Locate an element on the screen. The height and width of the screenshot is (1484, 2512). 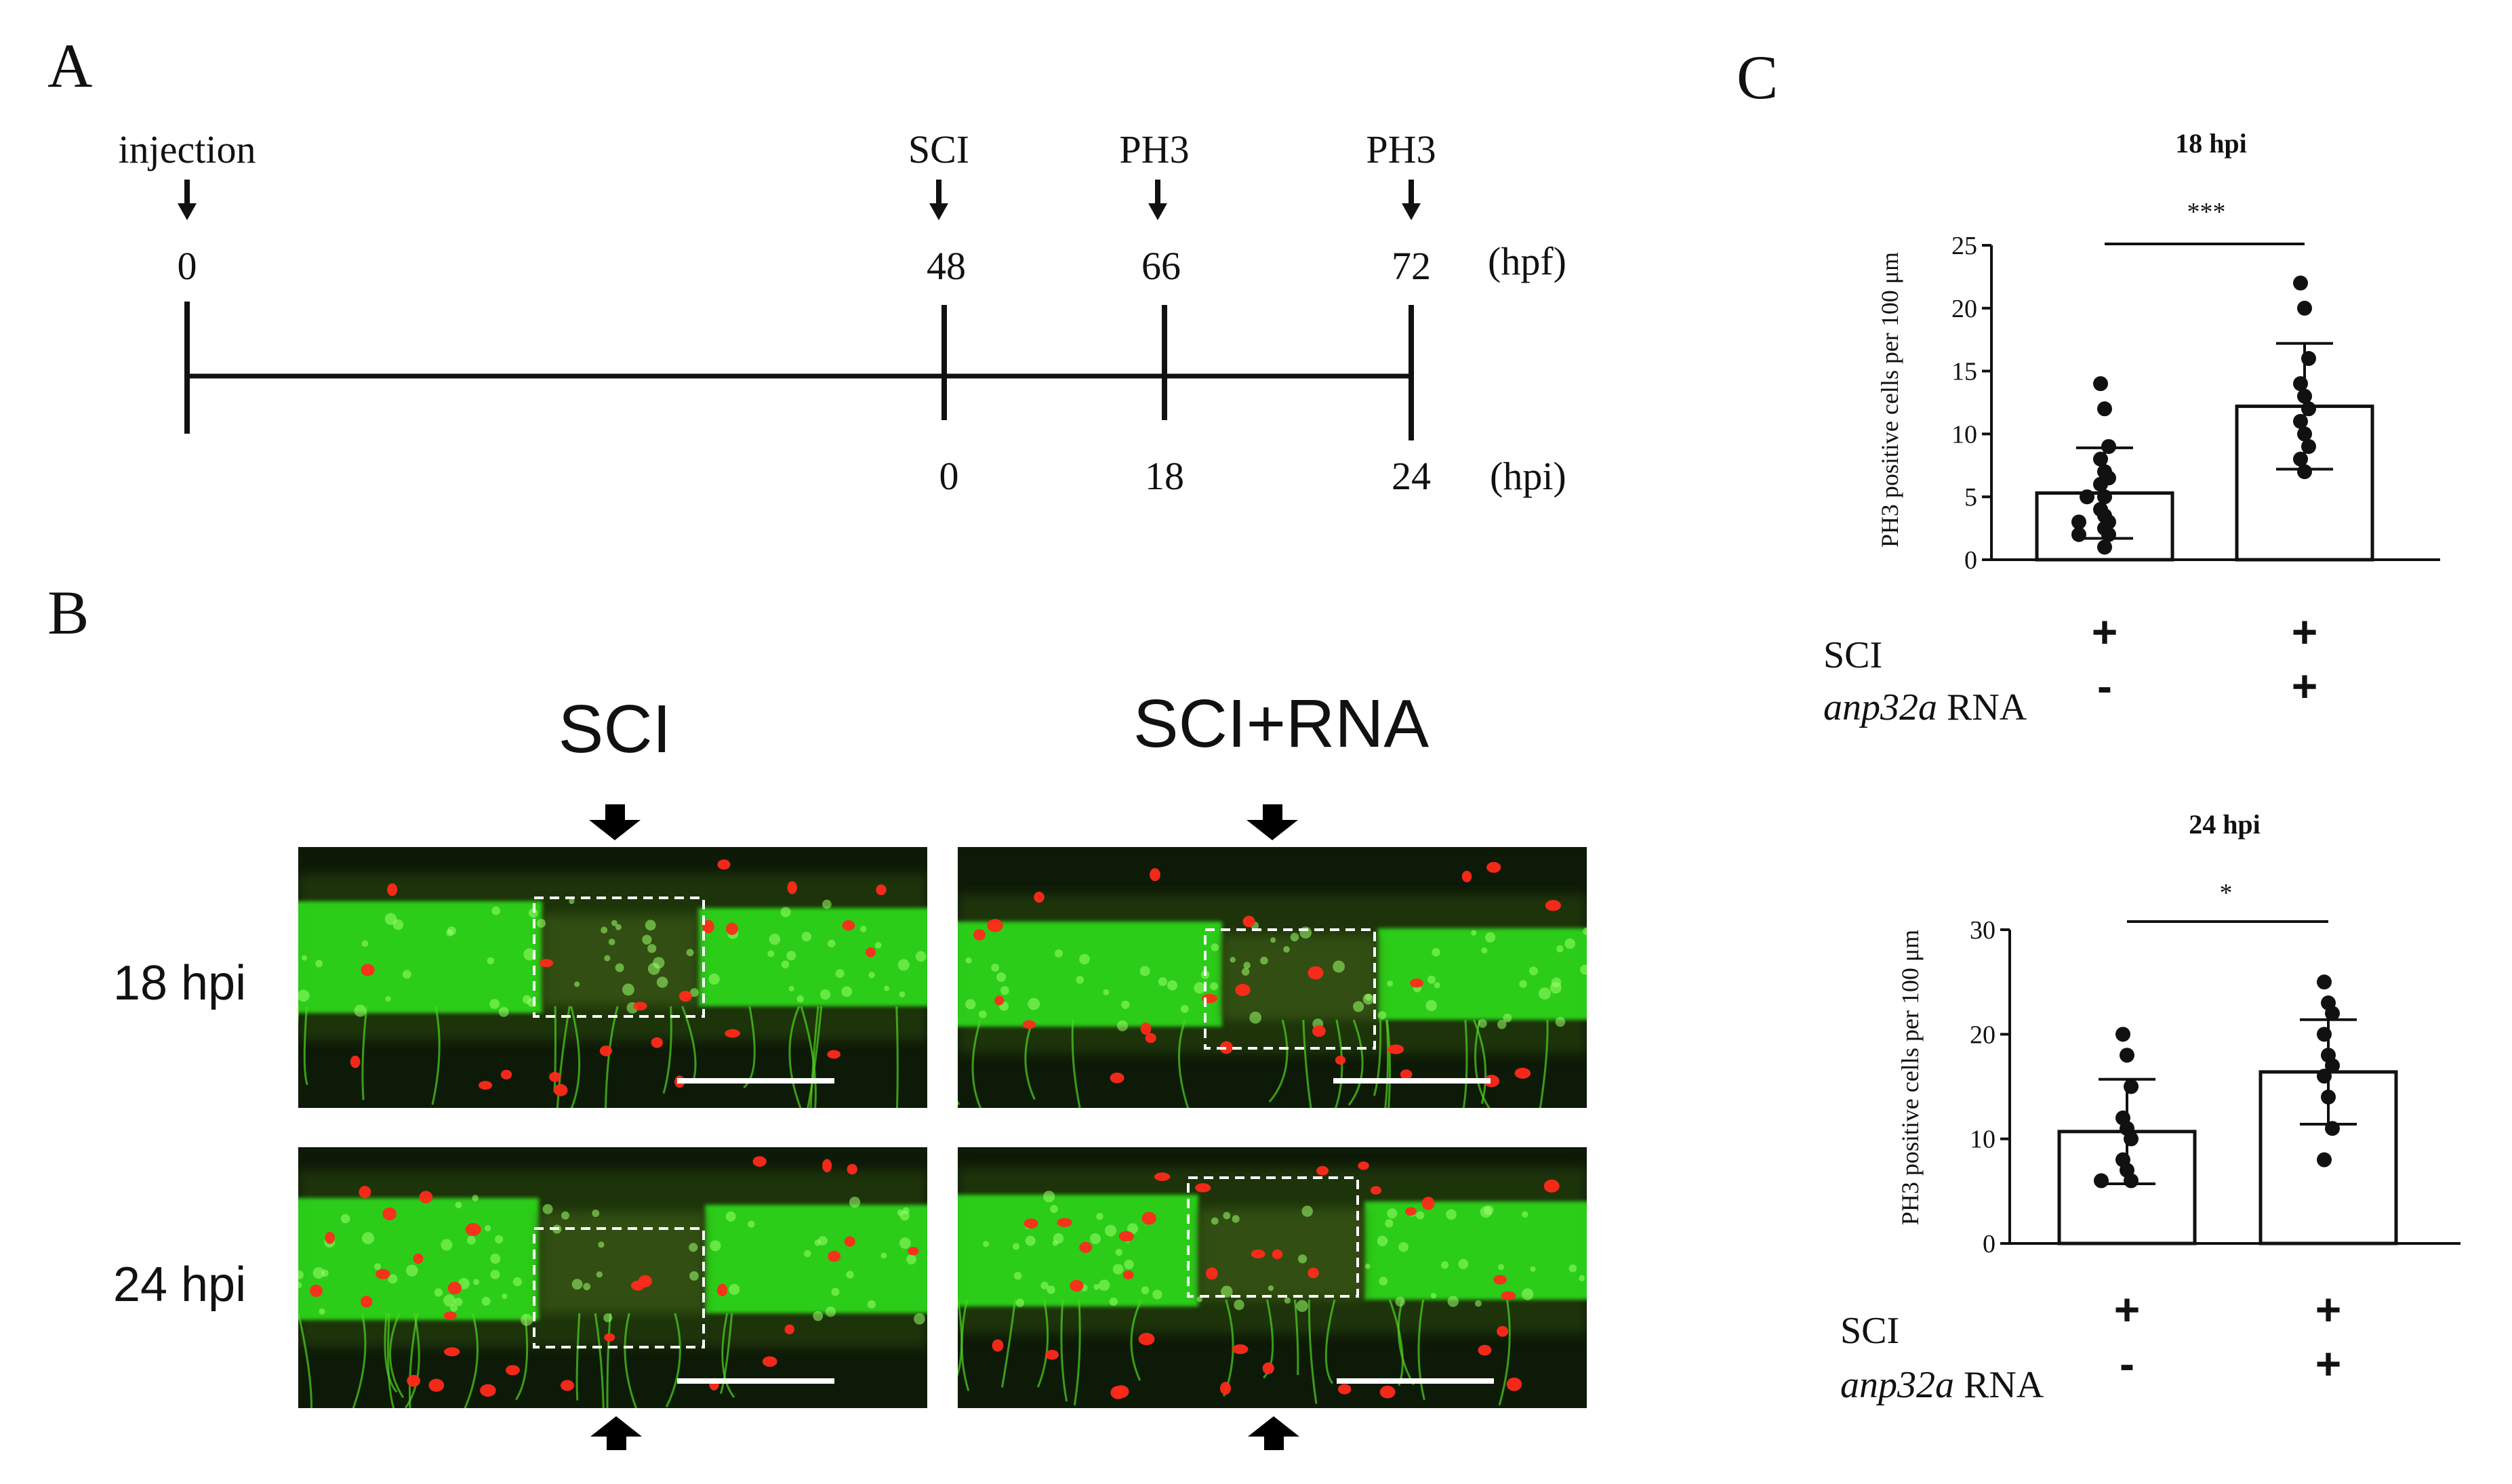
hpi-value-1: 0 is located at coordinates (949, 476).